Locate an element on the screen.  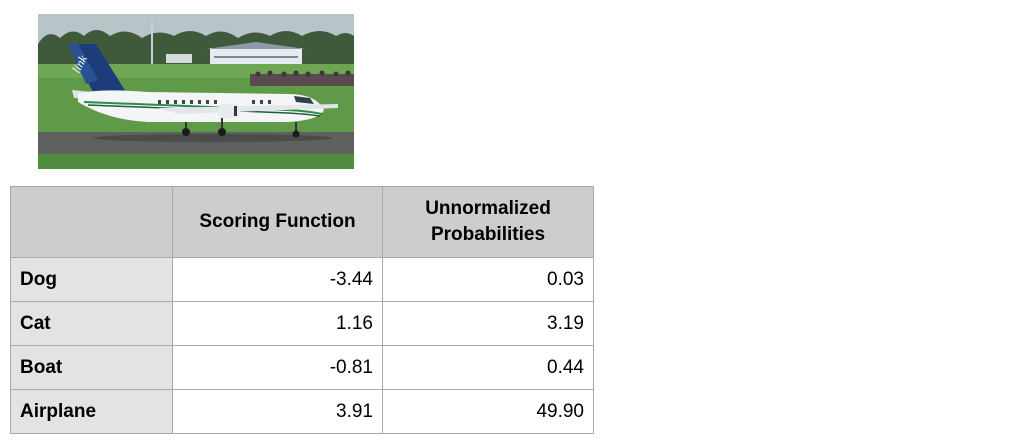
table-row: Dog -3.44 0.03 is located at coordinates (302, 279).